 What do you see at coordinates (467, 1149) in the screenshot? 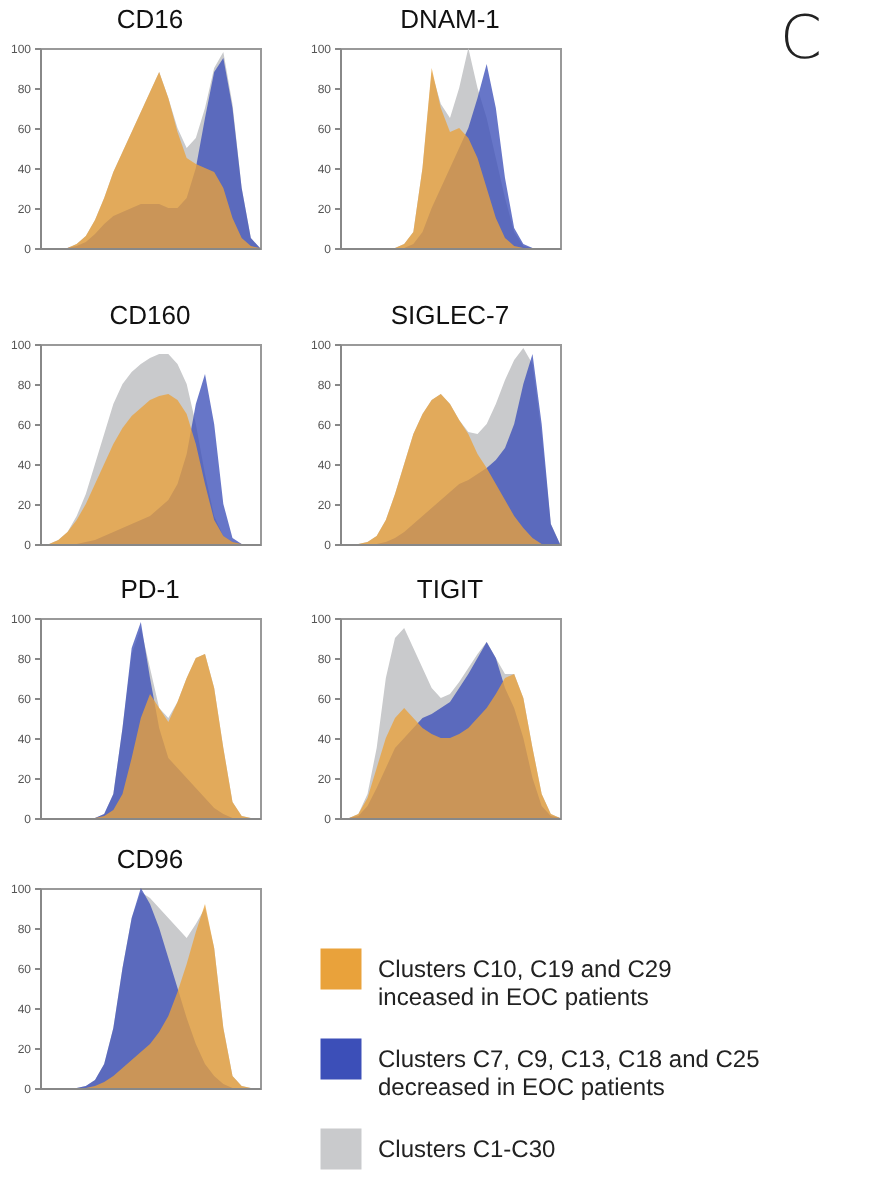
I see `legend-label: Clusters C1-C30` at bounding box center [467, 1149].